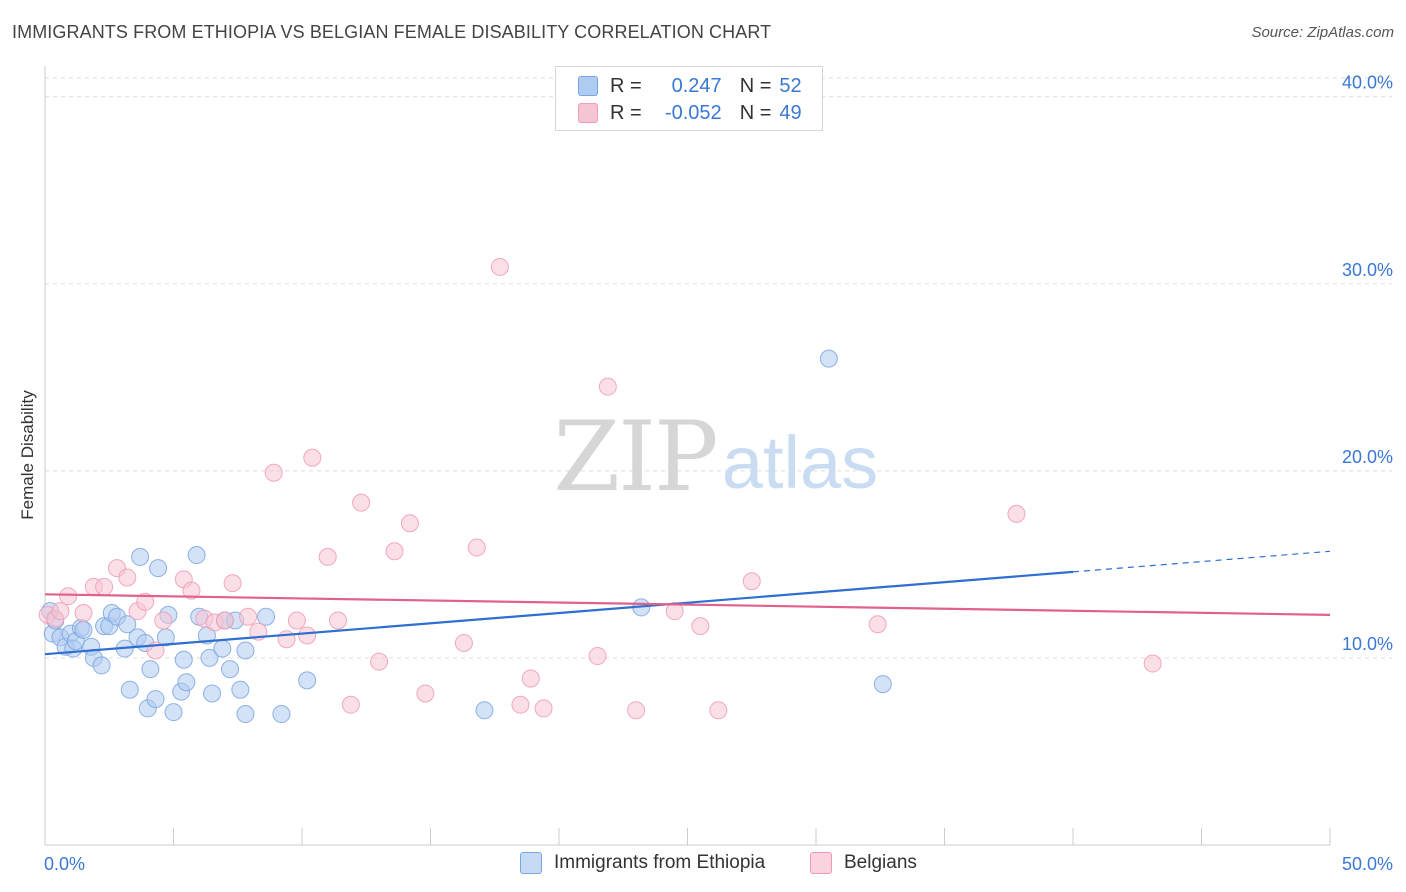 The height and width of the screenshot is (892, 1406). What do you see at coordinates (64, 864) in the screenshot?
I see `x-tick-label-min: 0.0%` at bounding box center [64, 864].